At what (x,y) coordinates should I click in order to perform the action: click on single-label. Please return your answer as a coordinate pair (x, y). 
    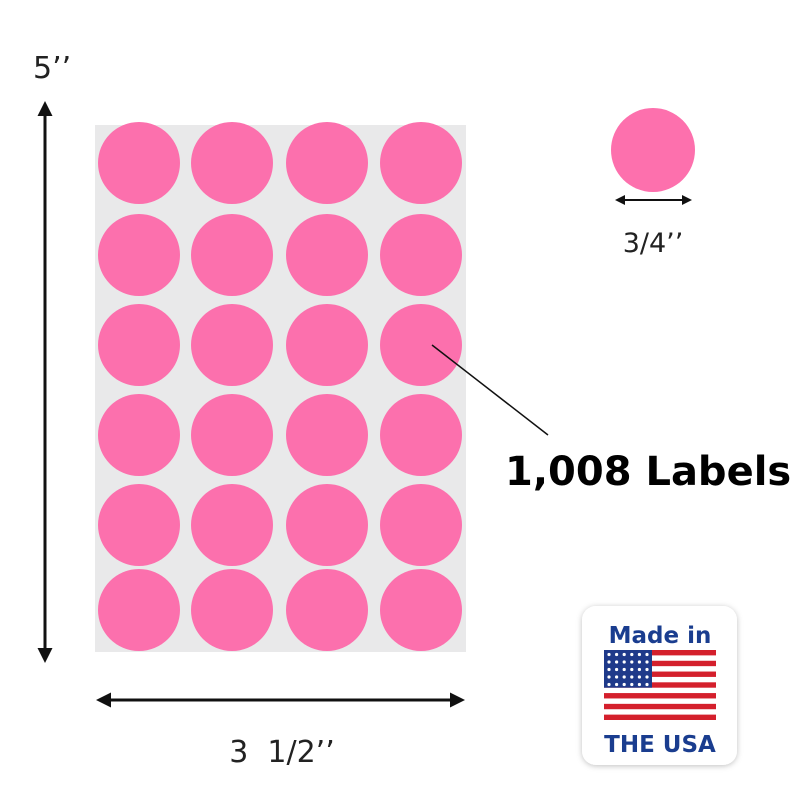
    Looking at the image, I should click on (653, 150).